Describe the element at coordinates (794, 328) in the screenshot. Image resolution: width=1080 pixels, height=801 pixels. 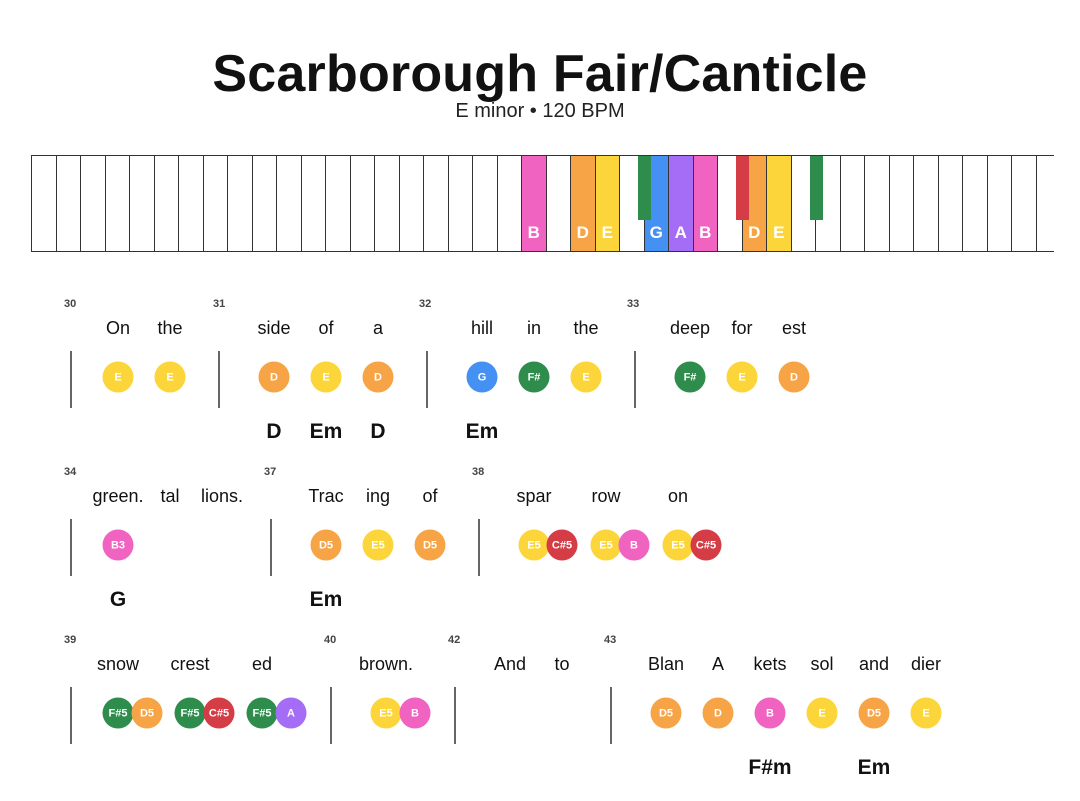
I see `lyric-word: est` at that location.